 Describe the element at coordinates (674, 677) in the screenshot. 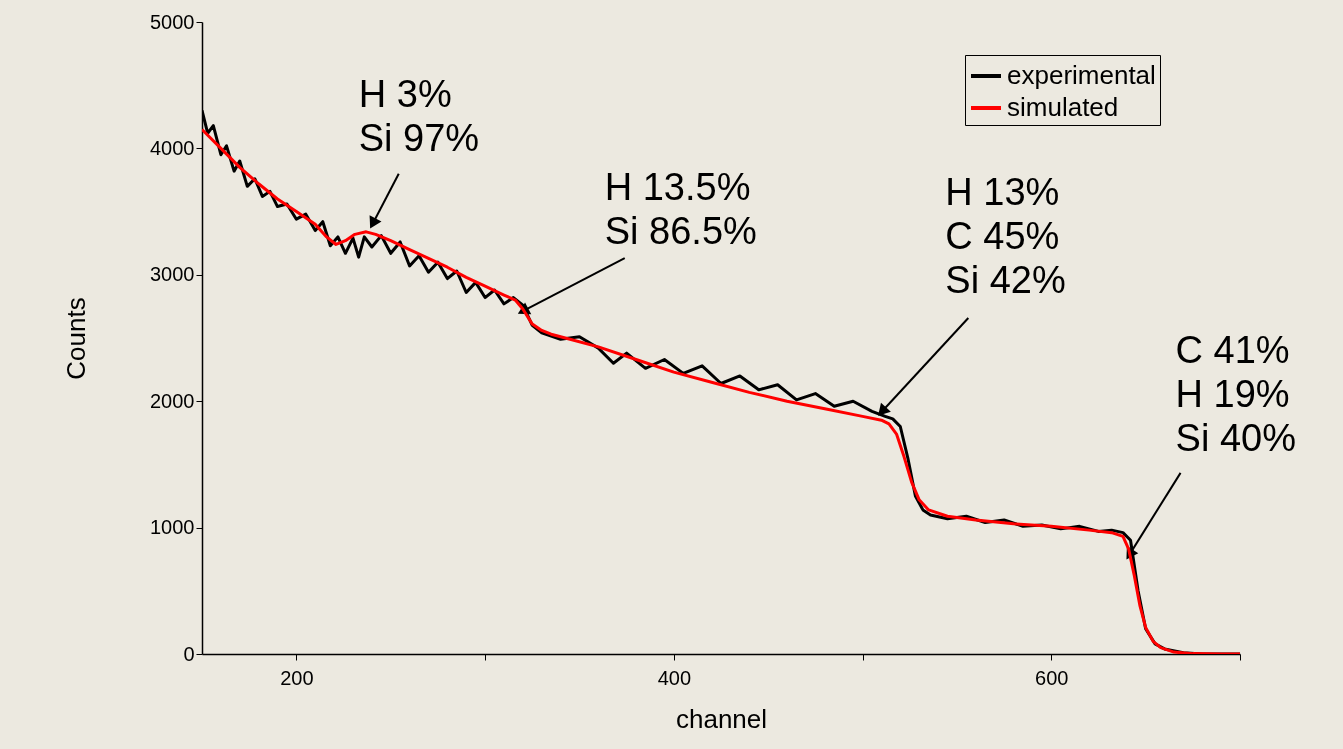

I see `x-tick-label: 400` at that location.